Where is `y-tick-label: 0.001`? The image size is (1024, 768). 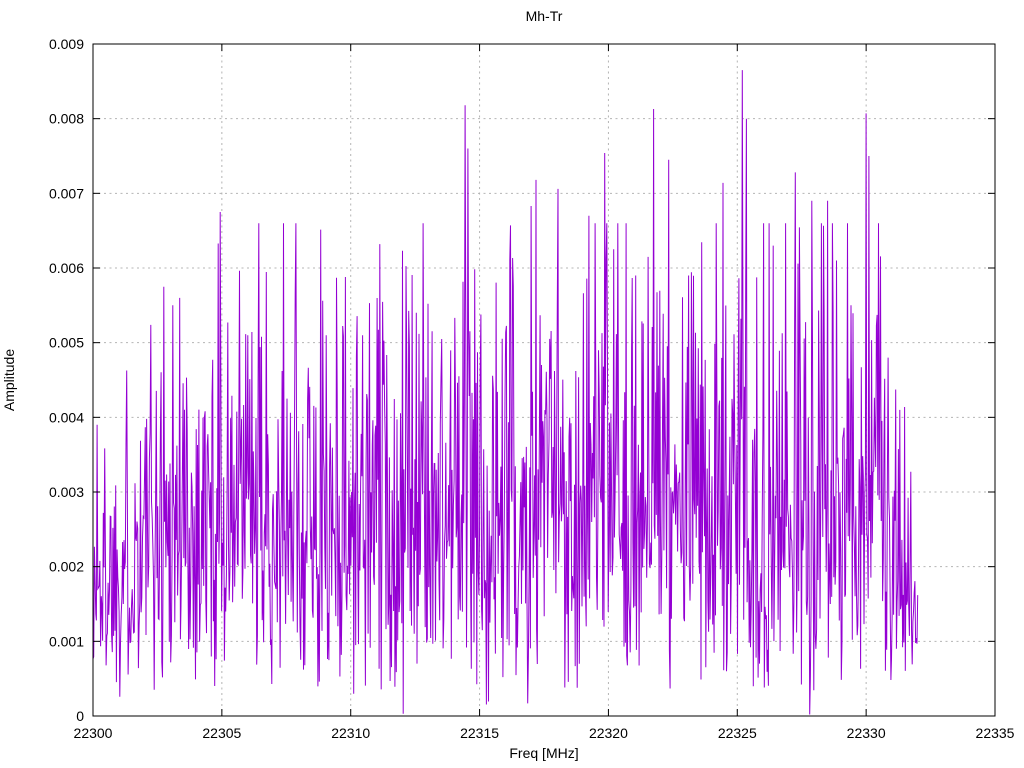 y-tick-label: 0.001 is located at coordinates (66, 641).